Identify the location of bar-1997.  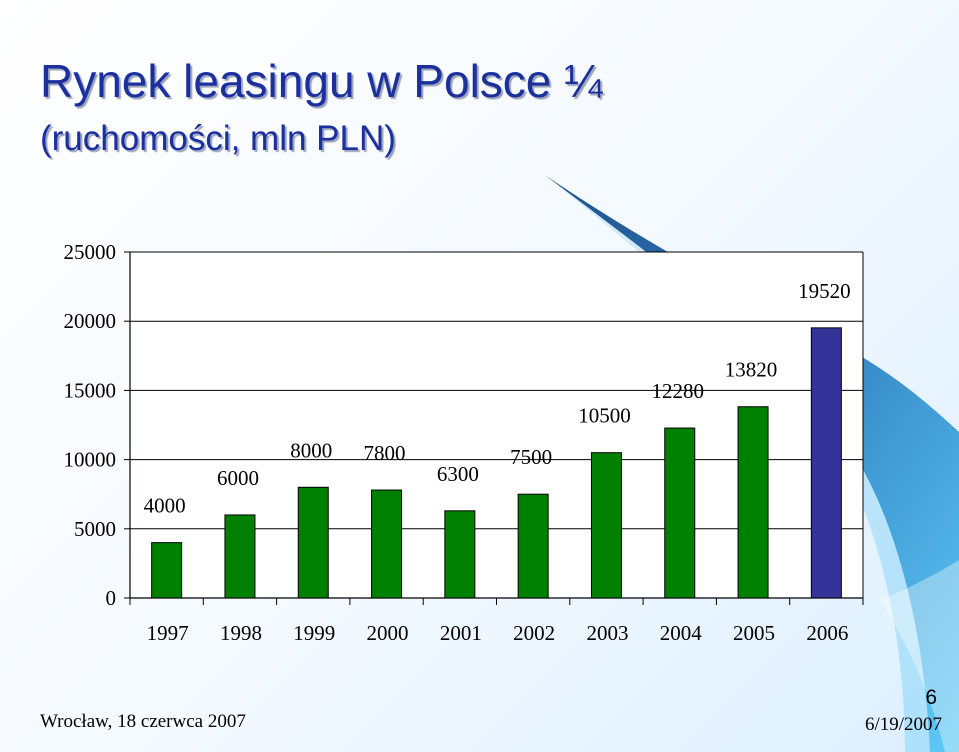
(167, 570).